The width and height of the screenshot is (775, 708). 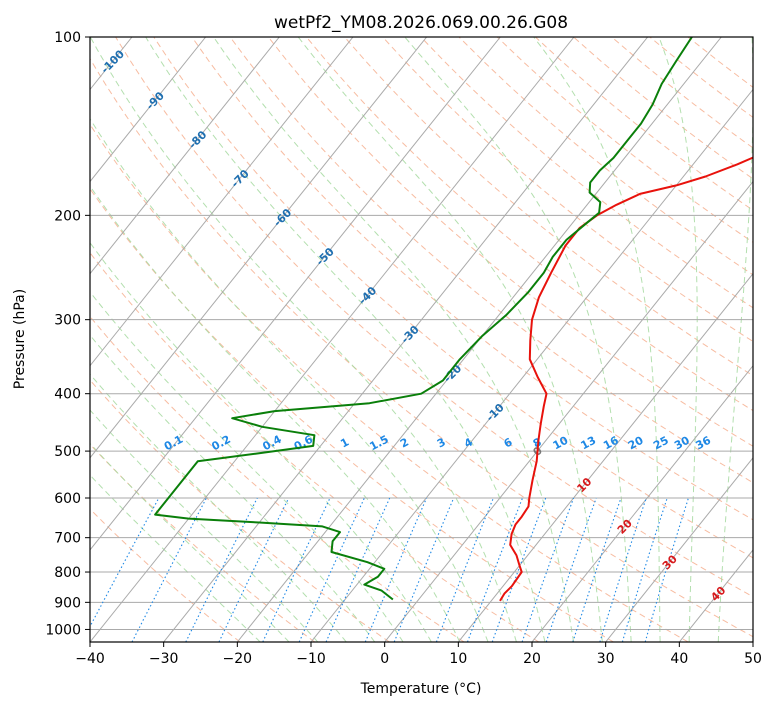 What do you see at coordinates (584, 485) in the screenshot?
I see `isotherm-label: 10` at bounding box center [584, 485].